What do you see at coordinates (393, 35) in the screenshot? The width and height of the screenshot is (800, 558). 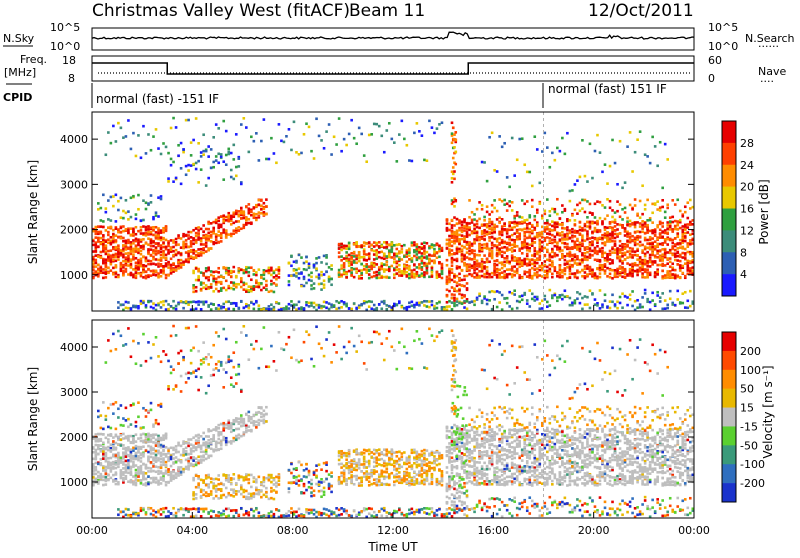 I see `nsky-trace` at bounding box center [393, 35].